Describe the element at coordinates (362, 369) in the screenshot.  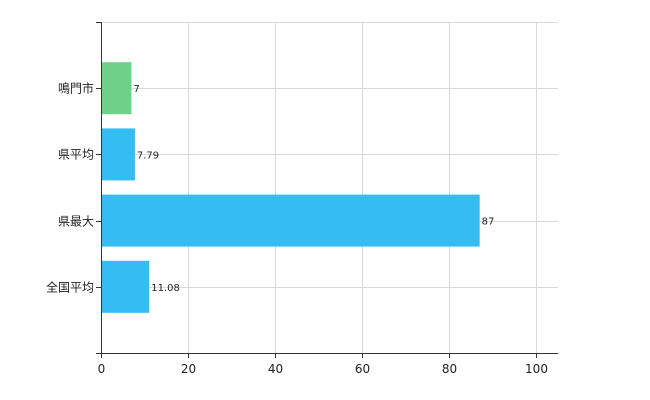
I see `x-tick-label-3: 60` at that location.